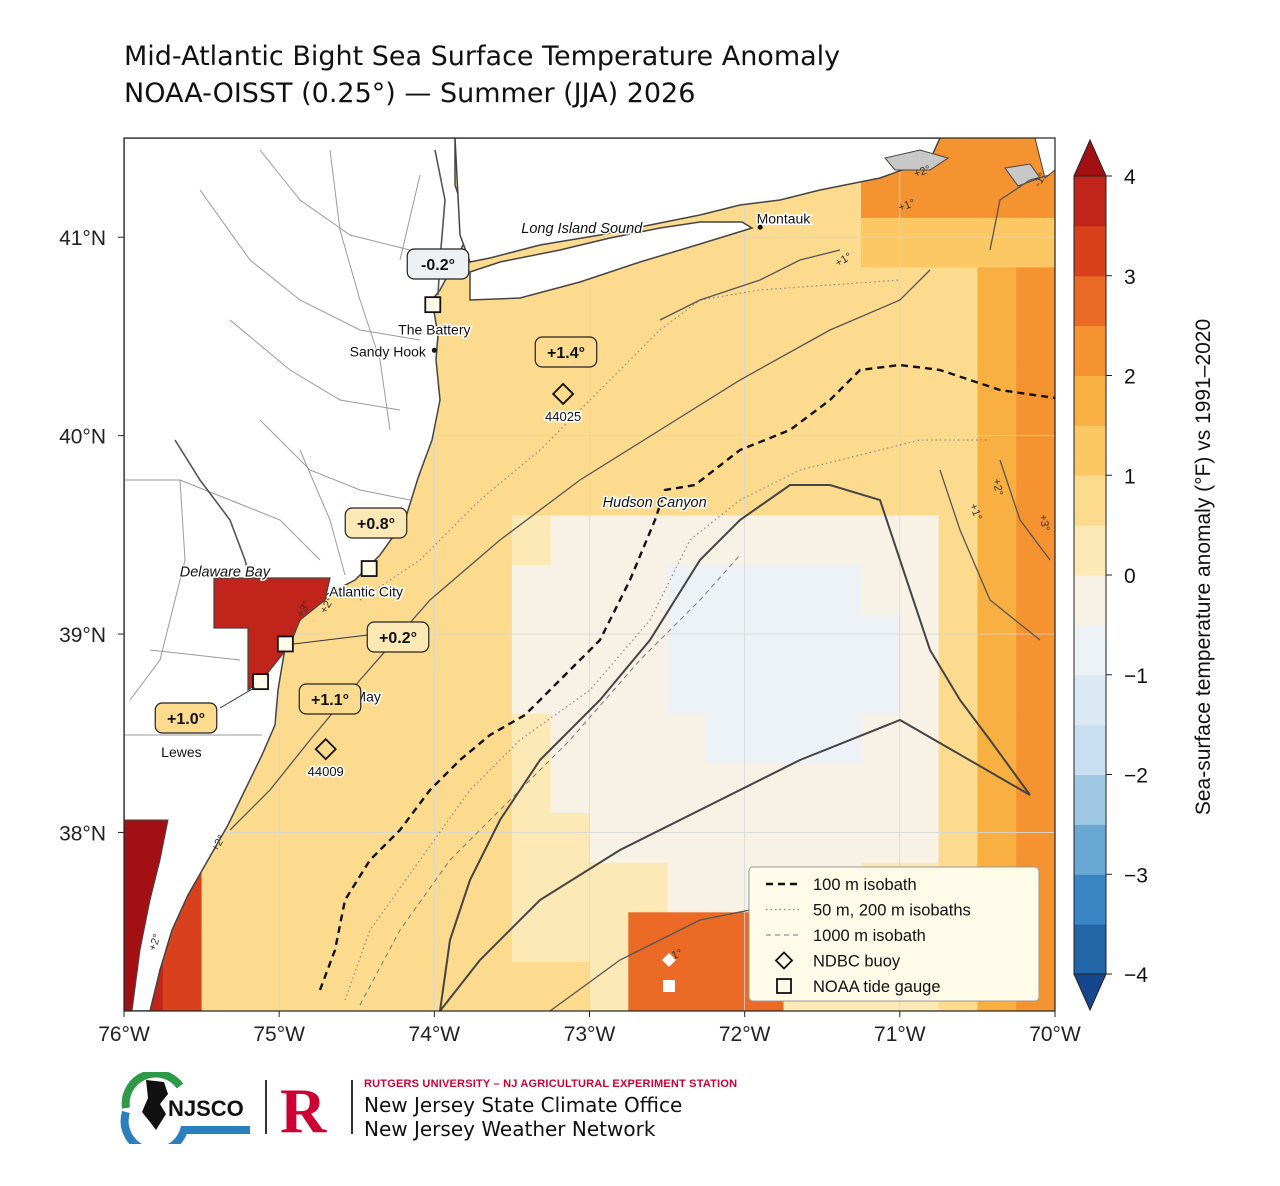  Describe the element at coordinates (82, 635) in the screenshot. I see `lat-tick-label: 39°N` at that location.